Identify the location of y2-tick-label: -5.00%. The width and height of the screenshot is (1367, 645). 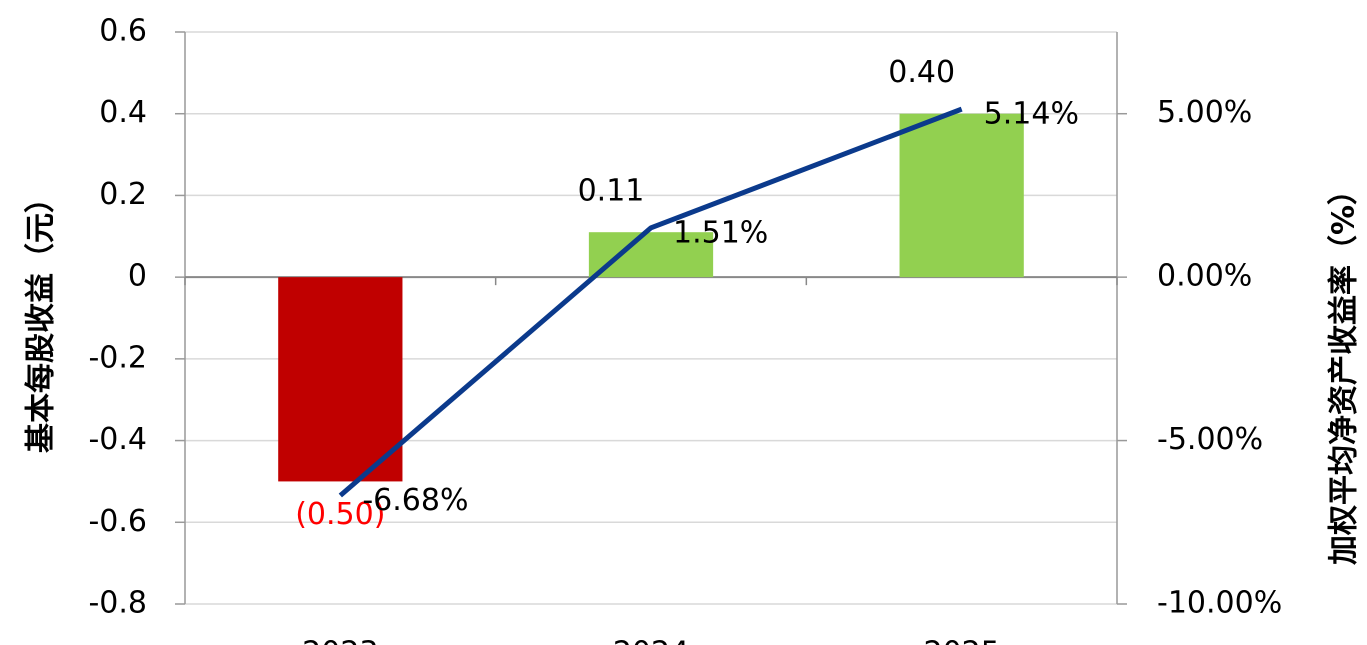
(1210, 439).